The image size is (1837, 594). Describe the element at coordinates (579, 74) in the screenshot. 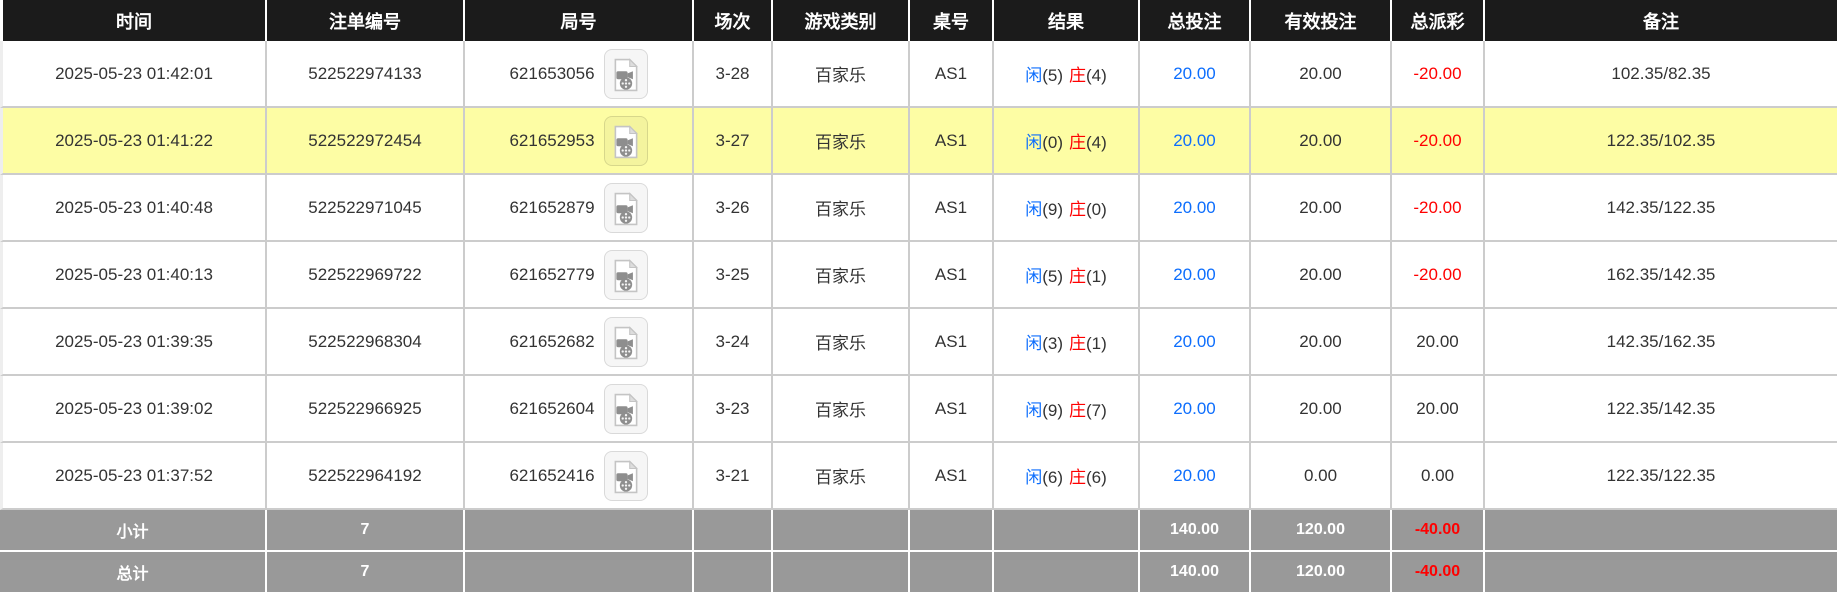

I see `cell-round-id: 621653056` at that location.